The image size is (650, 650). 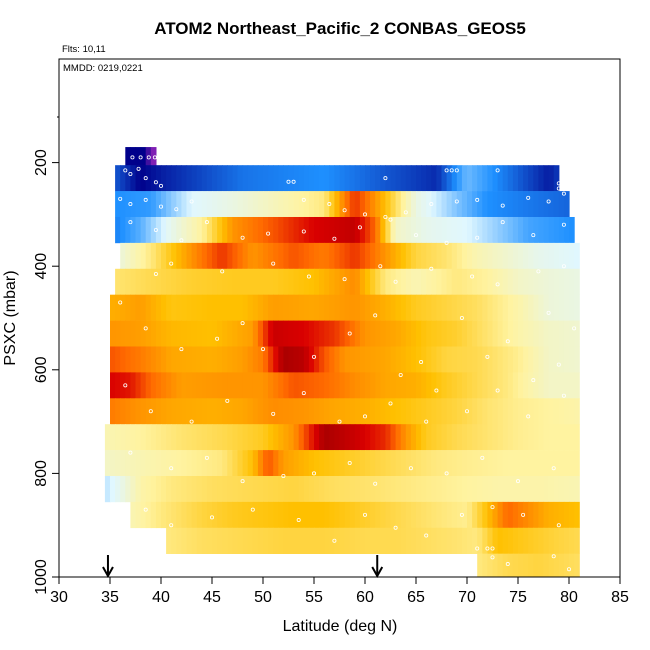 I want to click on latitude-arrows, so click(x=243, y=567).